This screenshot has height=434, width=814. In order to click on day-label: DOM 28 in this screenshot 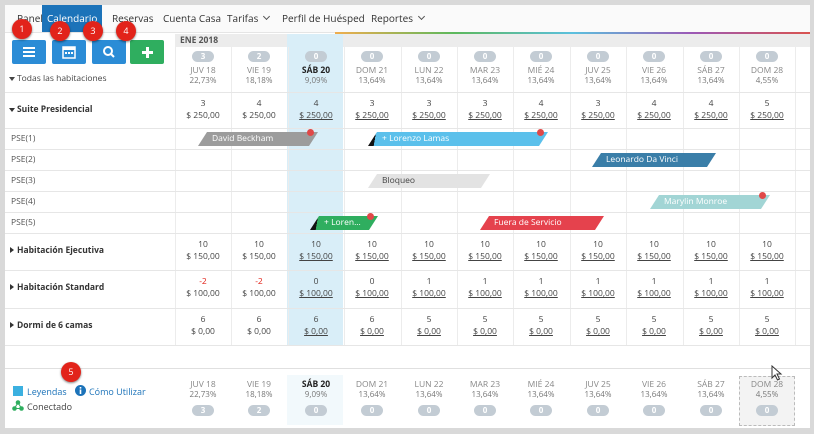, I will do `click(767, 70)`.